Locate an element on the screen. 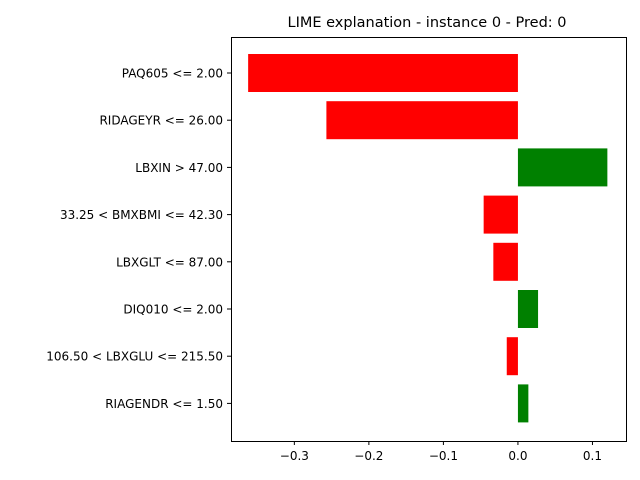  x-tick-label: −0.3 is located at coordinates (294, 456).